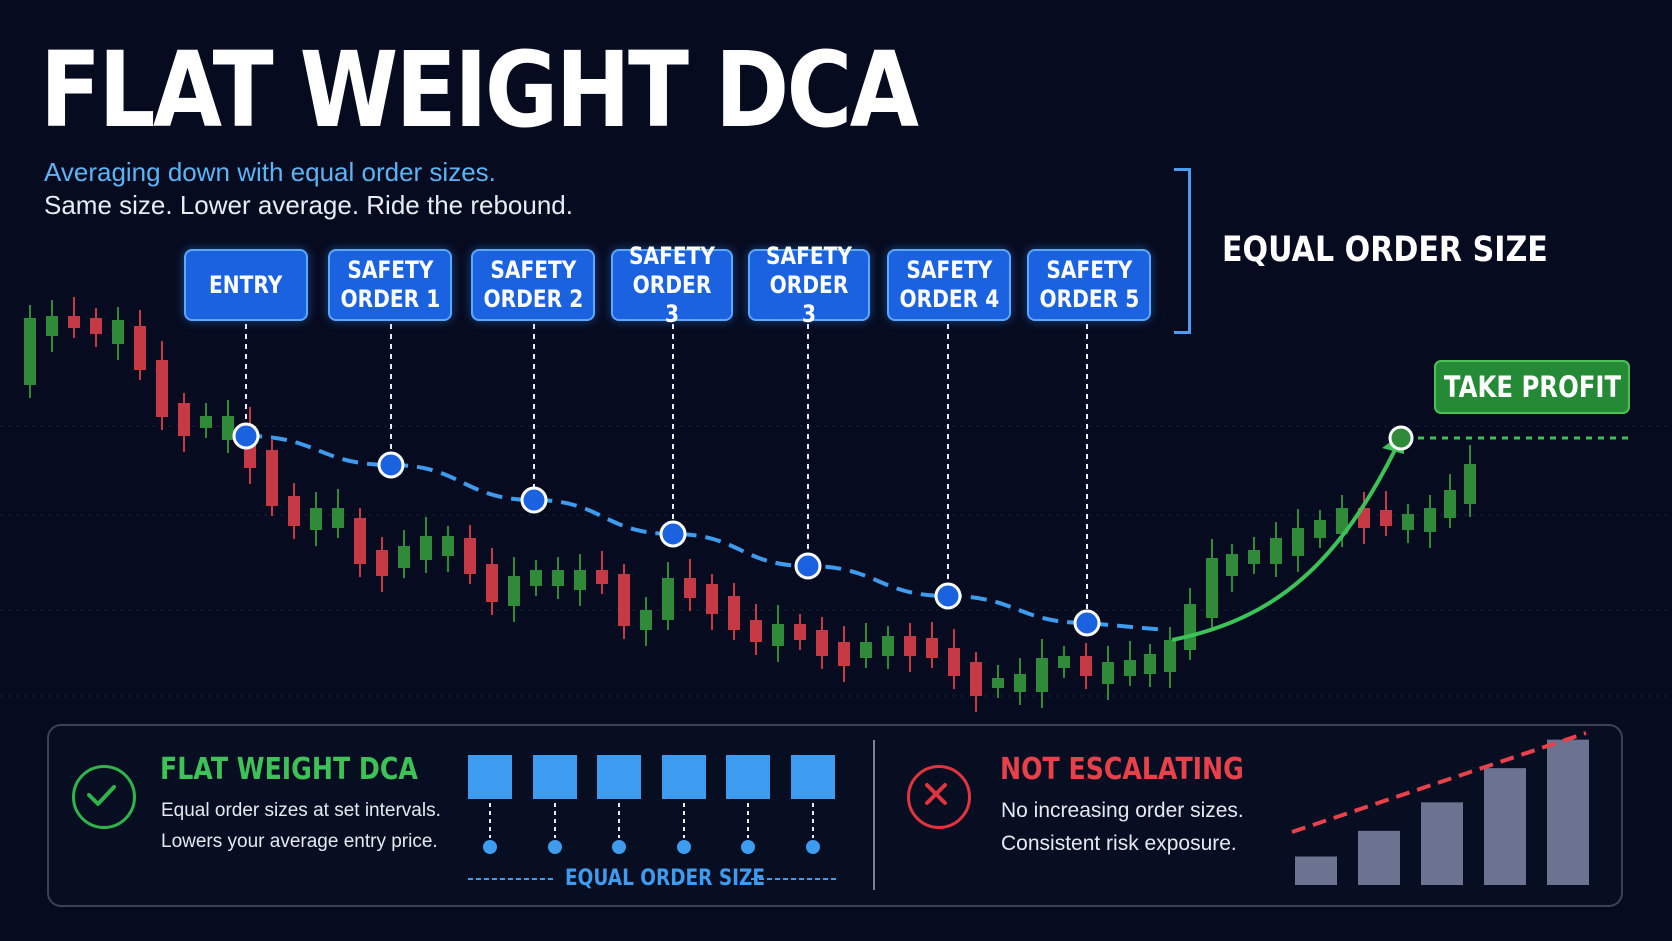  What do you see at coordinates (1122, 810) in the screenshot?
I see `not-escalating-line-1: No increasing order sizes.` at bounding box center [1122, 810].